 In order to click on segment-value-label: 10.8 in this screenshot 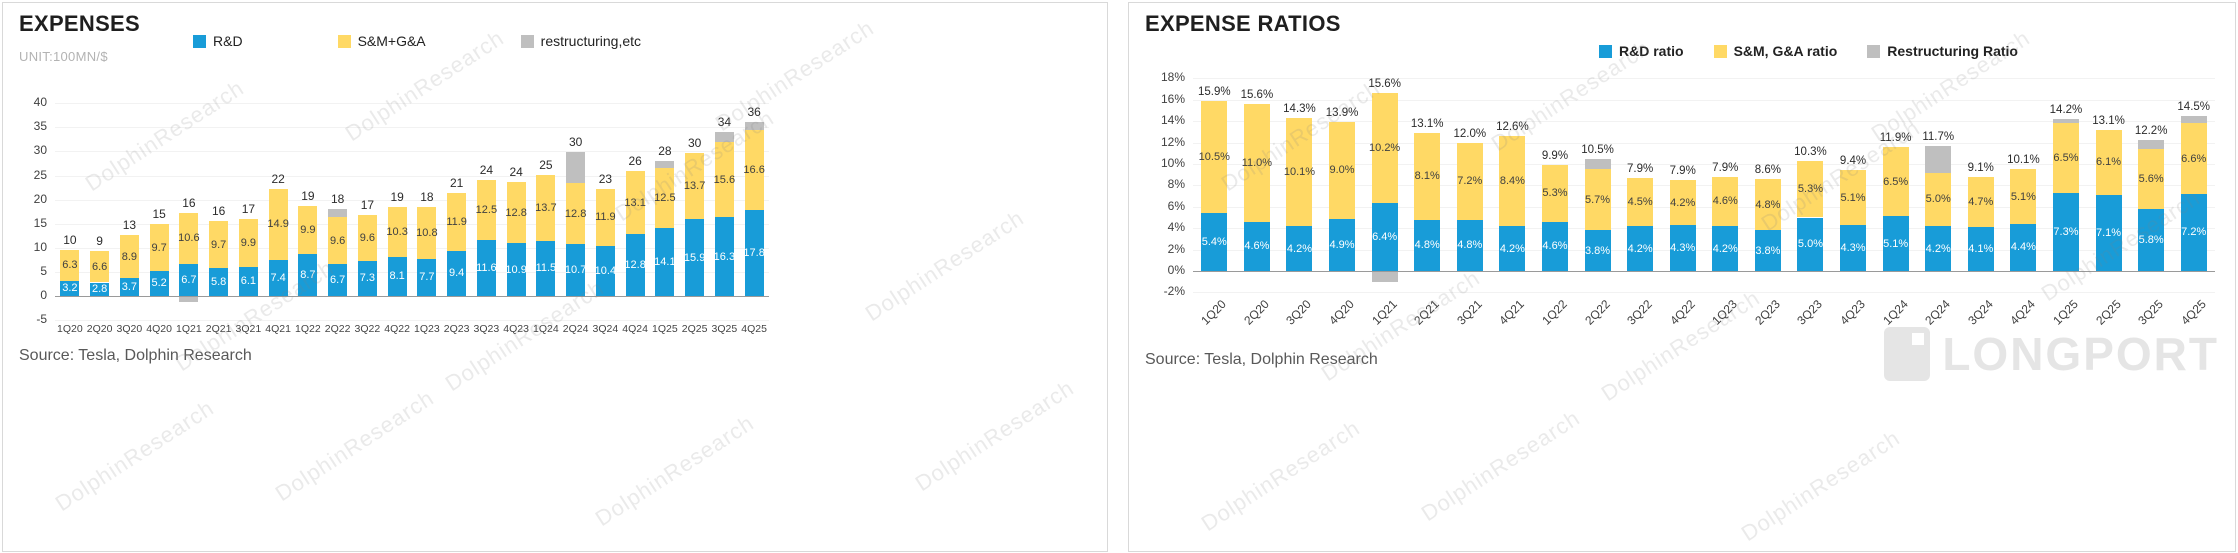, I will do `click(427, 232)`.